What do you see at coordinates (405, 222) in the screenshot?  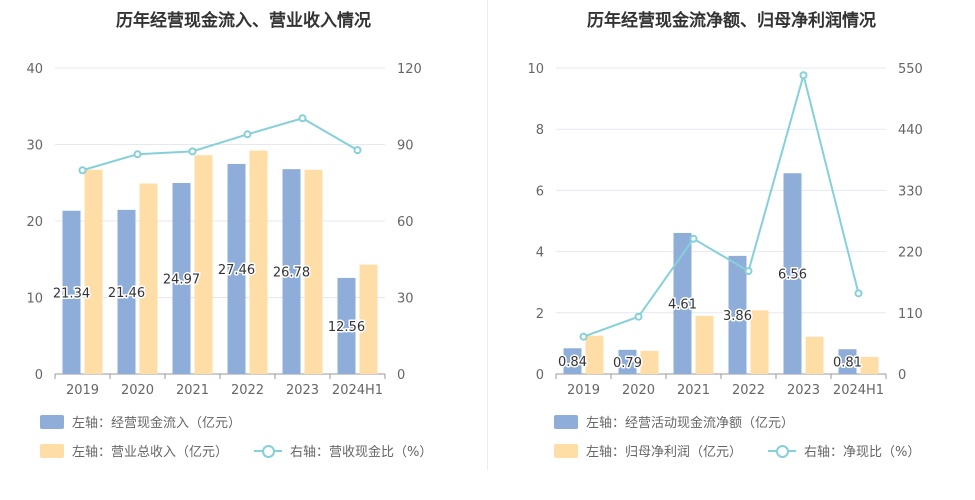 I see `y-tick-label-right: 60` at bounding box center [405, 222].